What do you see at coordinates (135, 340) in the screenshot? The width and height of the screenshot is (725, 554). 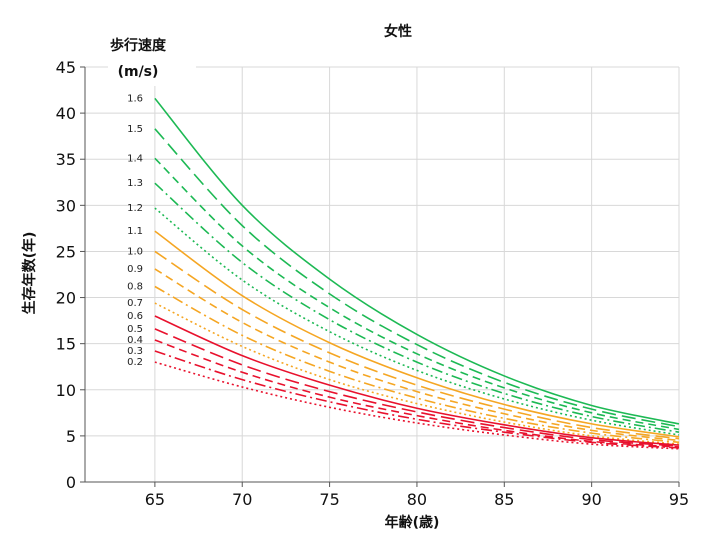 I see `series-label-0-4: 0.4` at bounding box center [135, 340].